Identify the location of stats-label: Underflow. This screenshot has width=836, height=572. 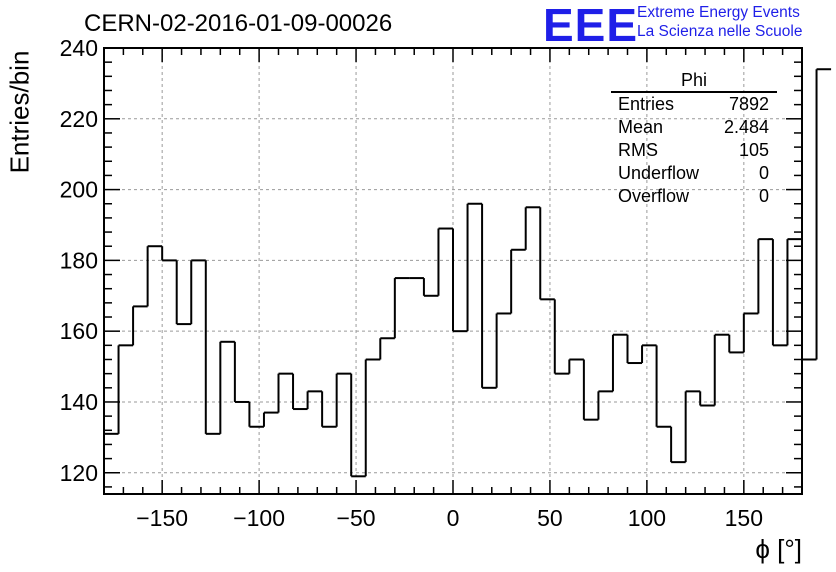
(659, 173).